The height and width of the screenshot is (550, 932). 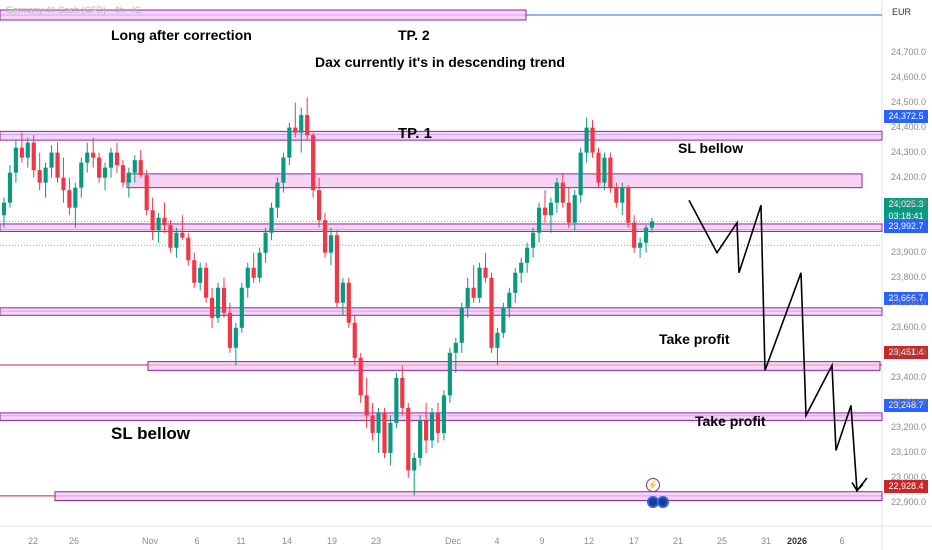 What do you see at coordinates (440, 62) in the screenshot?
I see `annotation-dax-trend: Dax currently it's in descending trend` at bounding box center [440, 62].